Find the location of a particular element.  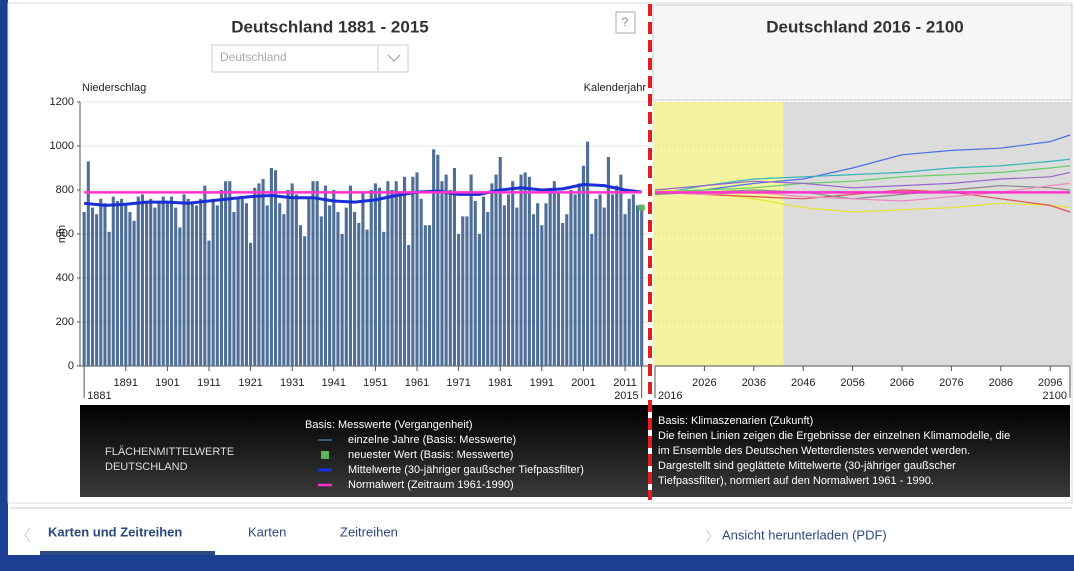

range-label: 2016 is located at coordinates (670, 396).